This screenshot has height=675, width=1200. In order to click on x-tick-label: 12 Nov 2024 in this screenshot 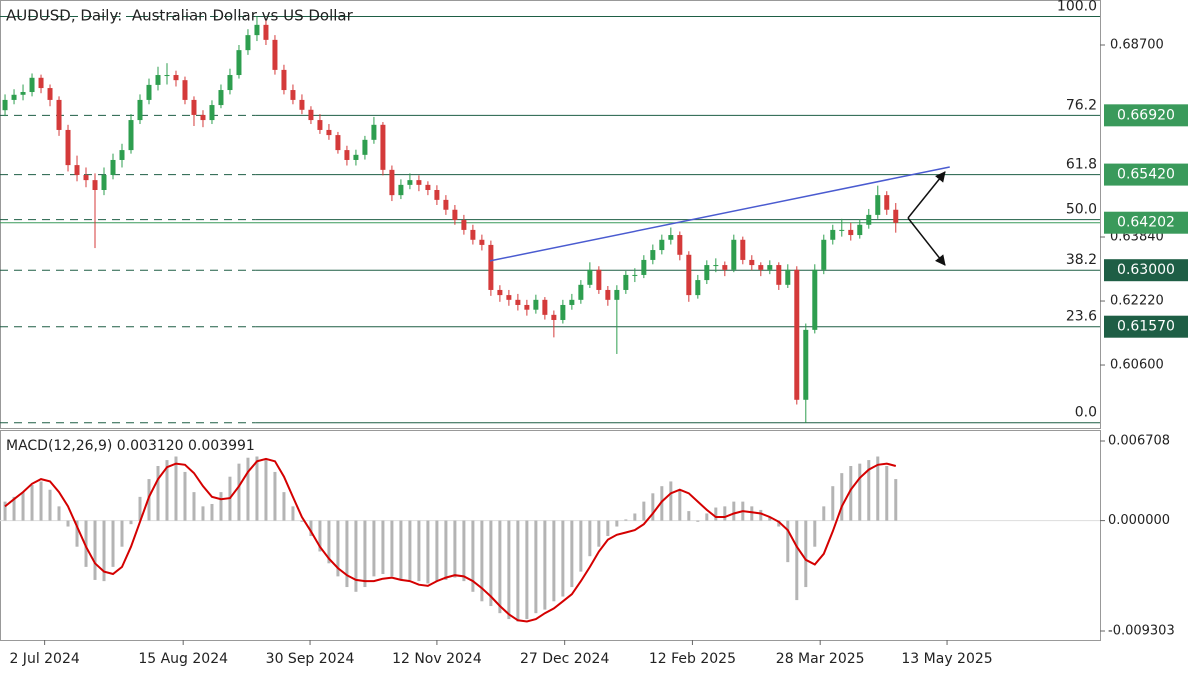, I will do `click(437, 659)`.